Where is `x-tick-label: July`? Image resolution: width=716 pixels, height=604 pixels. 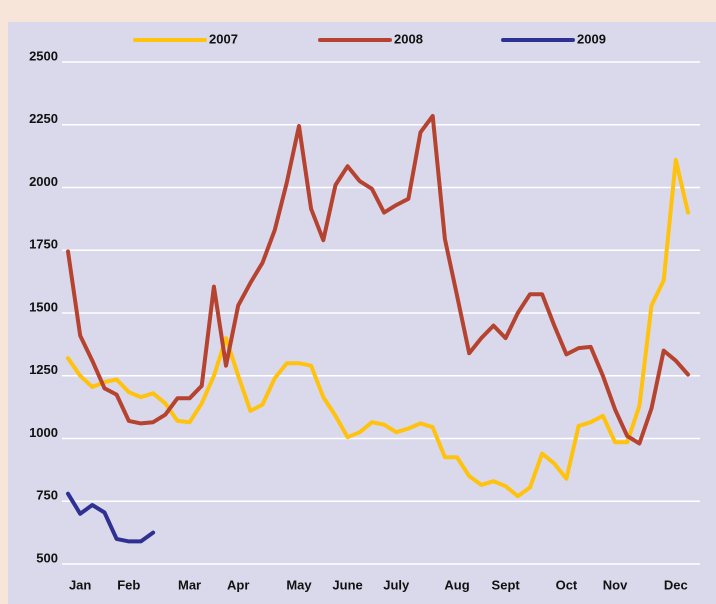 x-tick-label: July is located at coordinates (396, 584).